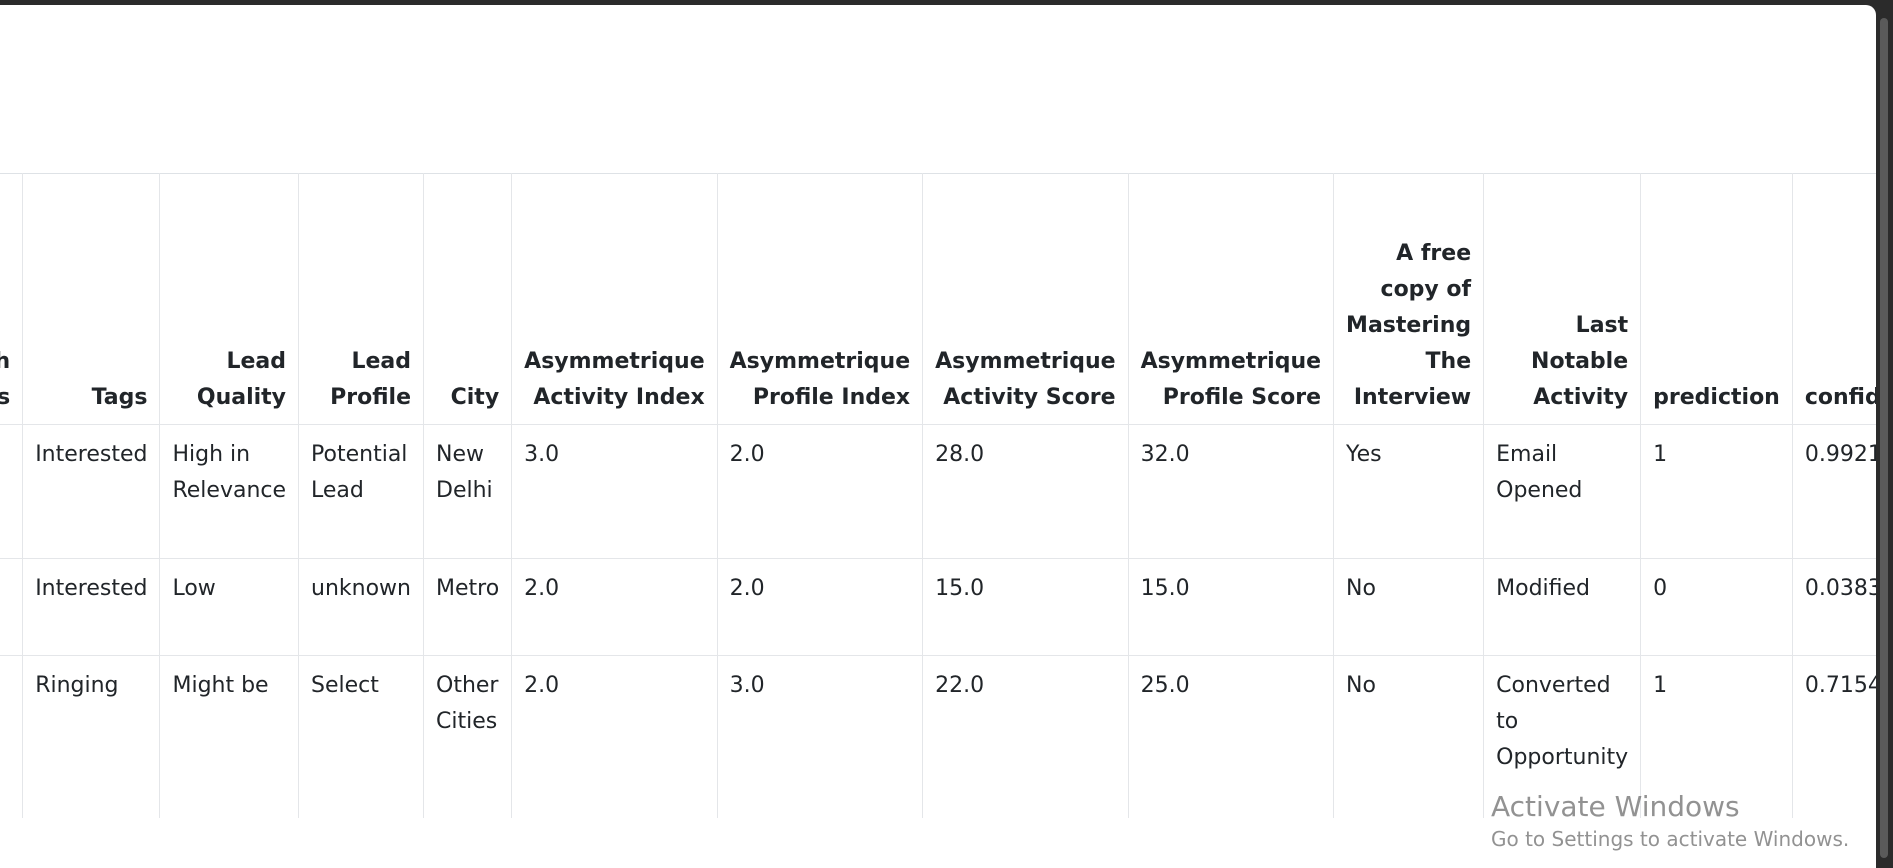 This screenshot has height=868, width=1893. Describe the element at coordinates (361, 491) in the screenshot. I see `table-cell: Potential Lead` at that location.